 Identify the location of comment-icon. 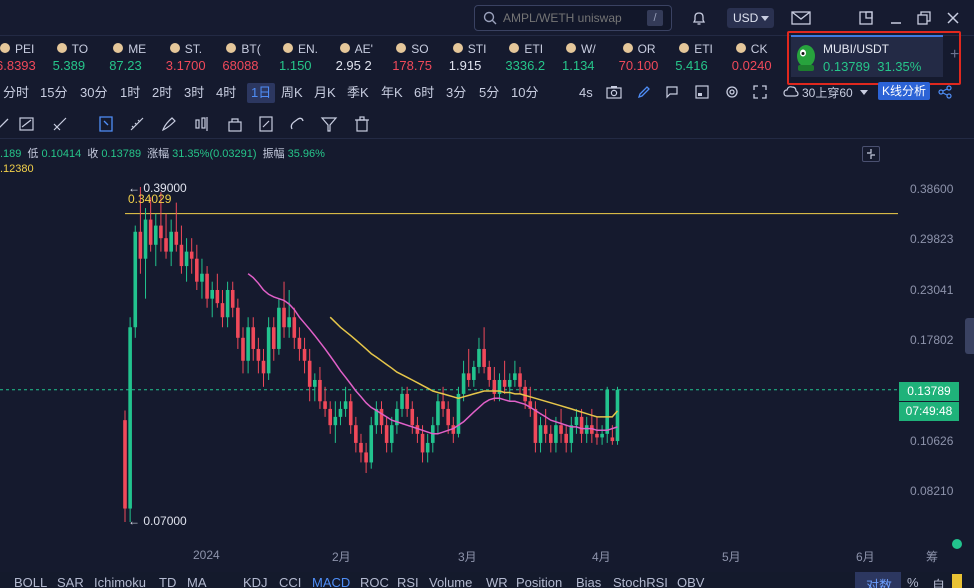
(672, 92).